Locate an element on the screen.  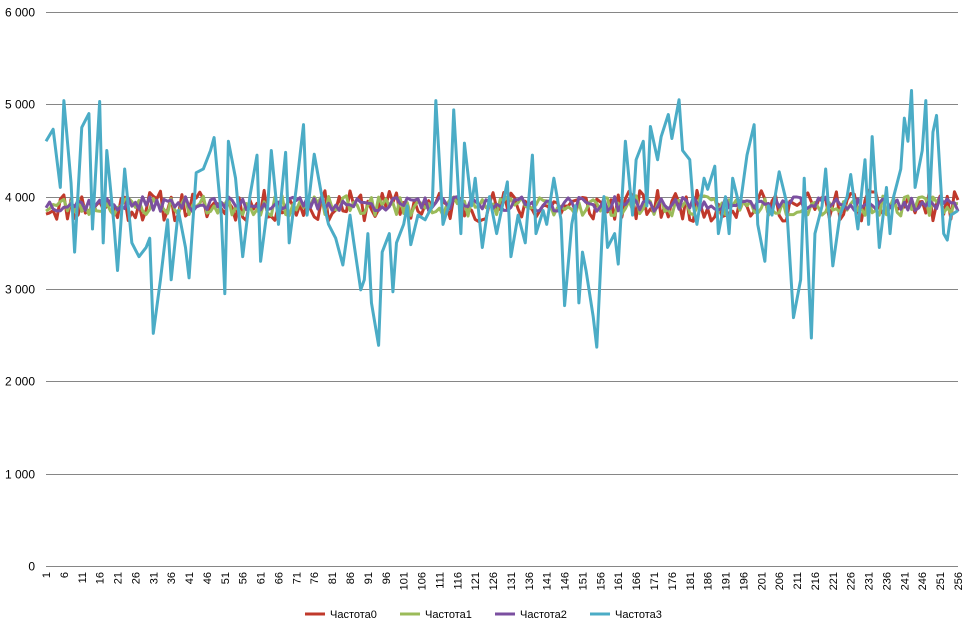
x-tick-label: 176 is located at coordinates (673, 581).